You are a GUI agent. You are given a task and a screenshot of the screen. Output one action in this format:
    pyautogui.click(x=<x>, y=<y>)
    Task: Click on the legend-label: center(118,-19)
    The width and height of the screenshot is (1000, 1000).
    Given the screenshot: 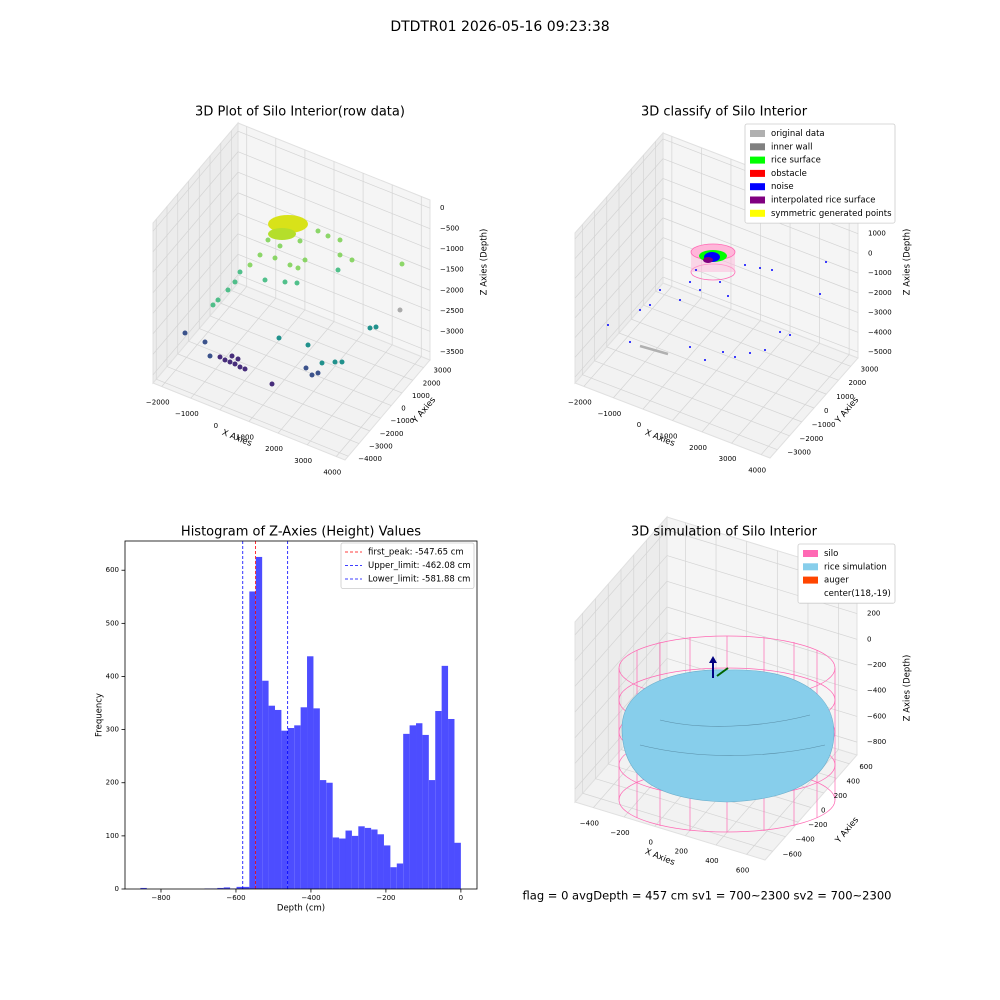 What is the action you would take?
    pyautogui.click(x=857, y=594)
    